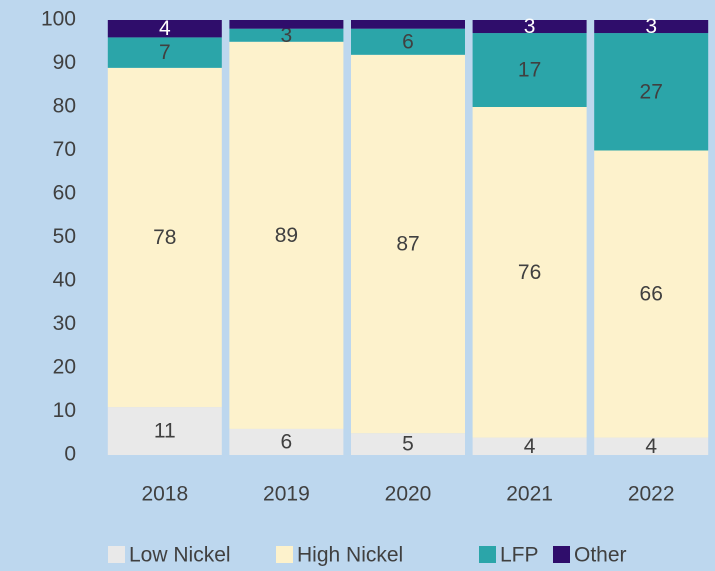 The width and height of the screenshot is (715, 571). Describe the element at coordinates (64, 236) in the screenshot. I see `y-tick-label: 50` at that location.